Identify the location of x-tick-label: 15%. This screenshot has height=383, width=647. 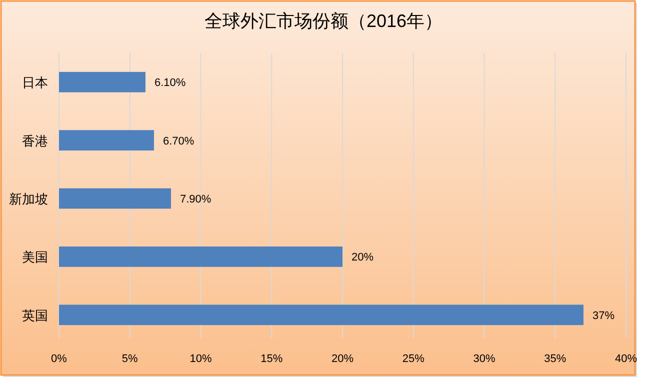
(271, 359).